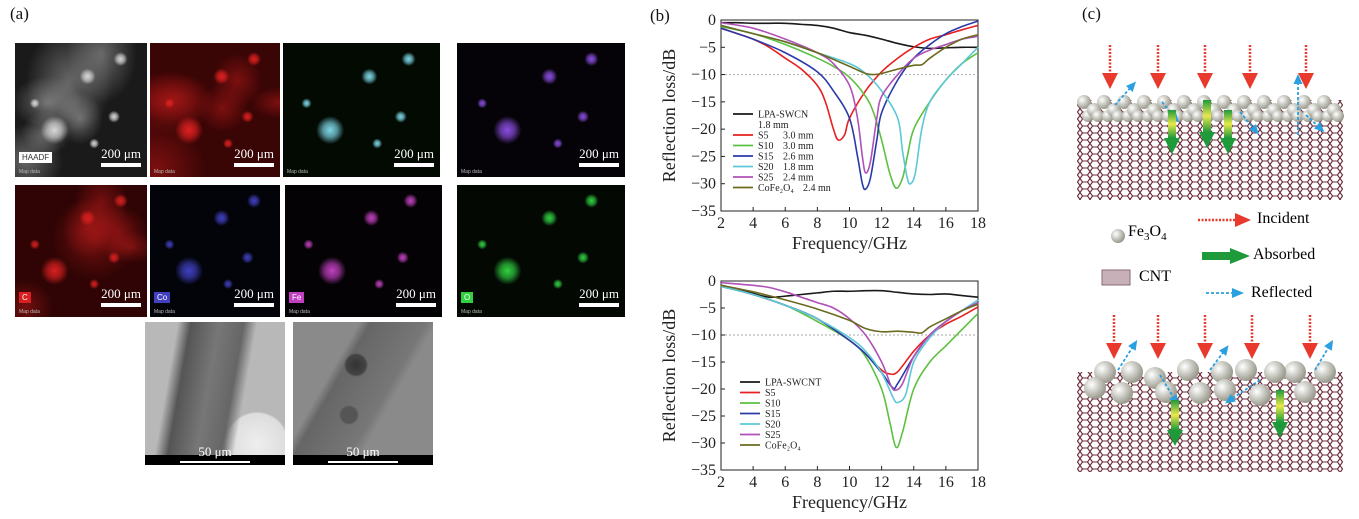  What do you see at coordinates (817, 188) in the screenshot?
I see `legend-thickness: 2.4 mn` at bounding box center [817, 188].